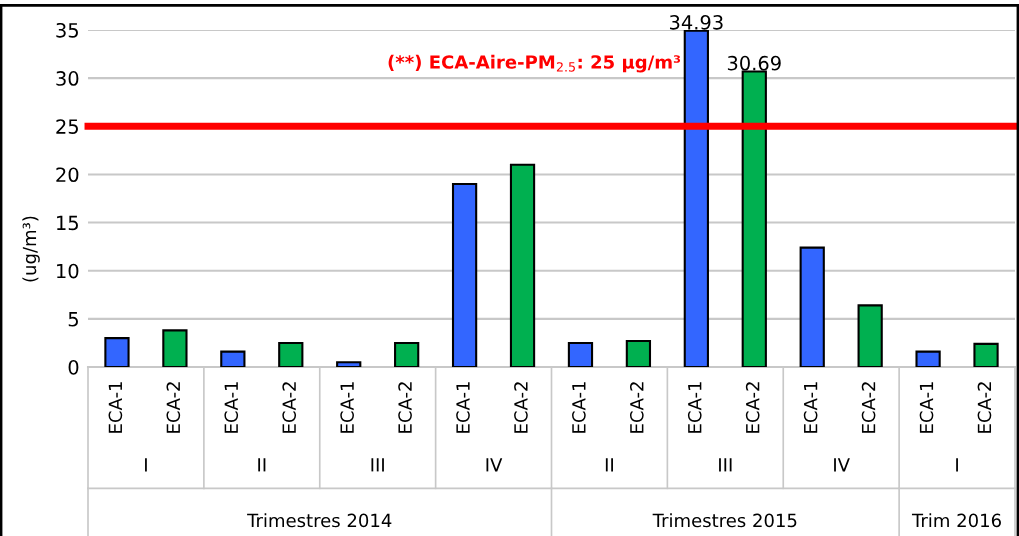 This screenshot has height=536, width=1019. What do you see at coordinates (696, 22) in the screenshot?
I see `data-label: 34.93` at bounding box center [696, 22].